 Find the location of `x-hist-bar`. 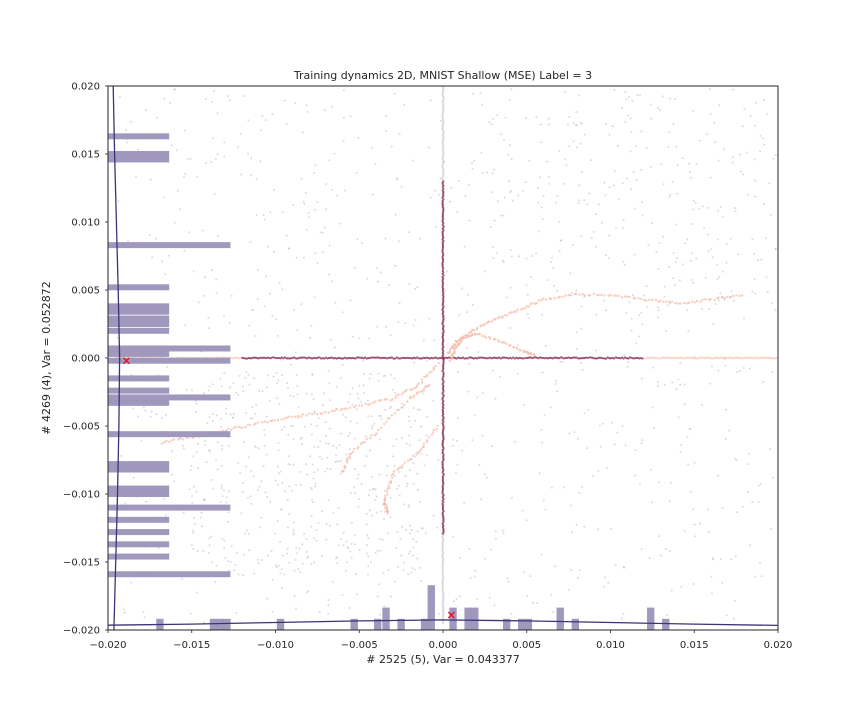

x-hist-bar is located at coordinates (213, 624).